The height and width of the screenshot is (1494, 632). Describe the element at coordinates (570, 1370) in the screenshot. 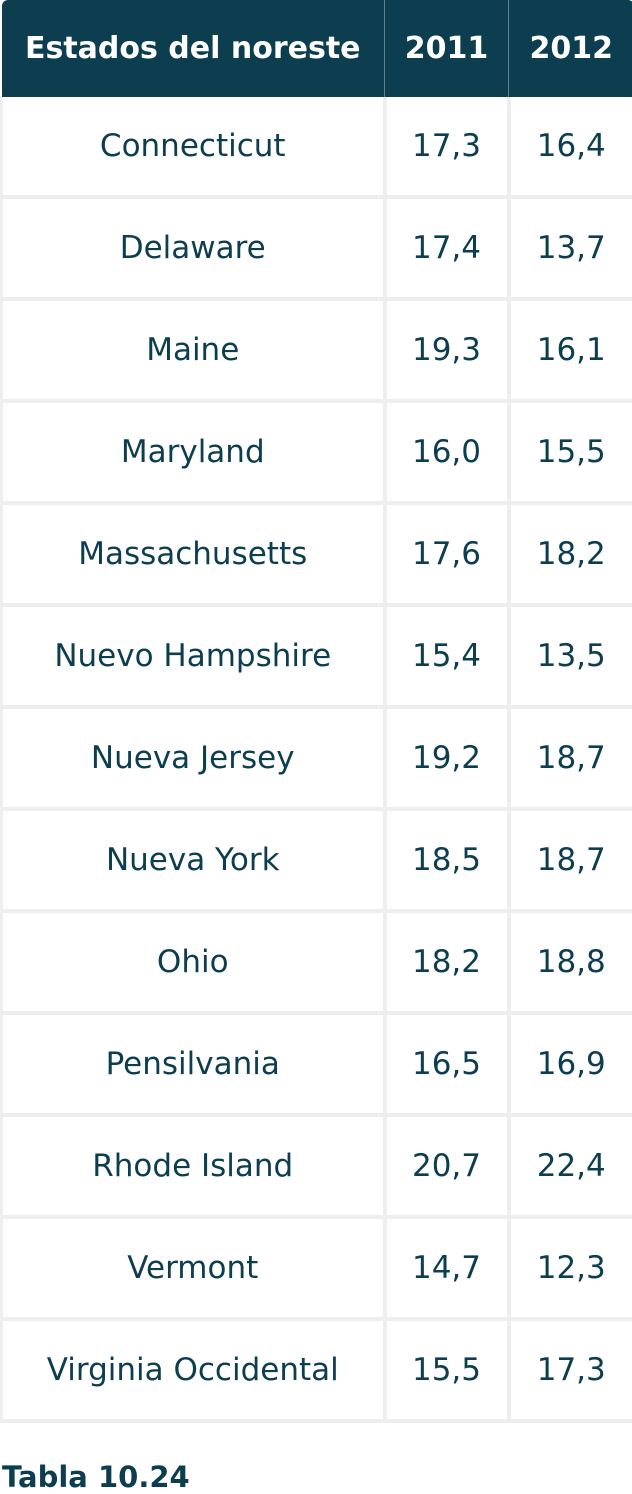

I see `table-cell-value-2012: 17,3` at that location.